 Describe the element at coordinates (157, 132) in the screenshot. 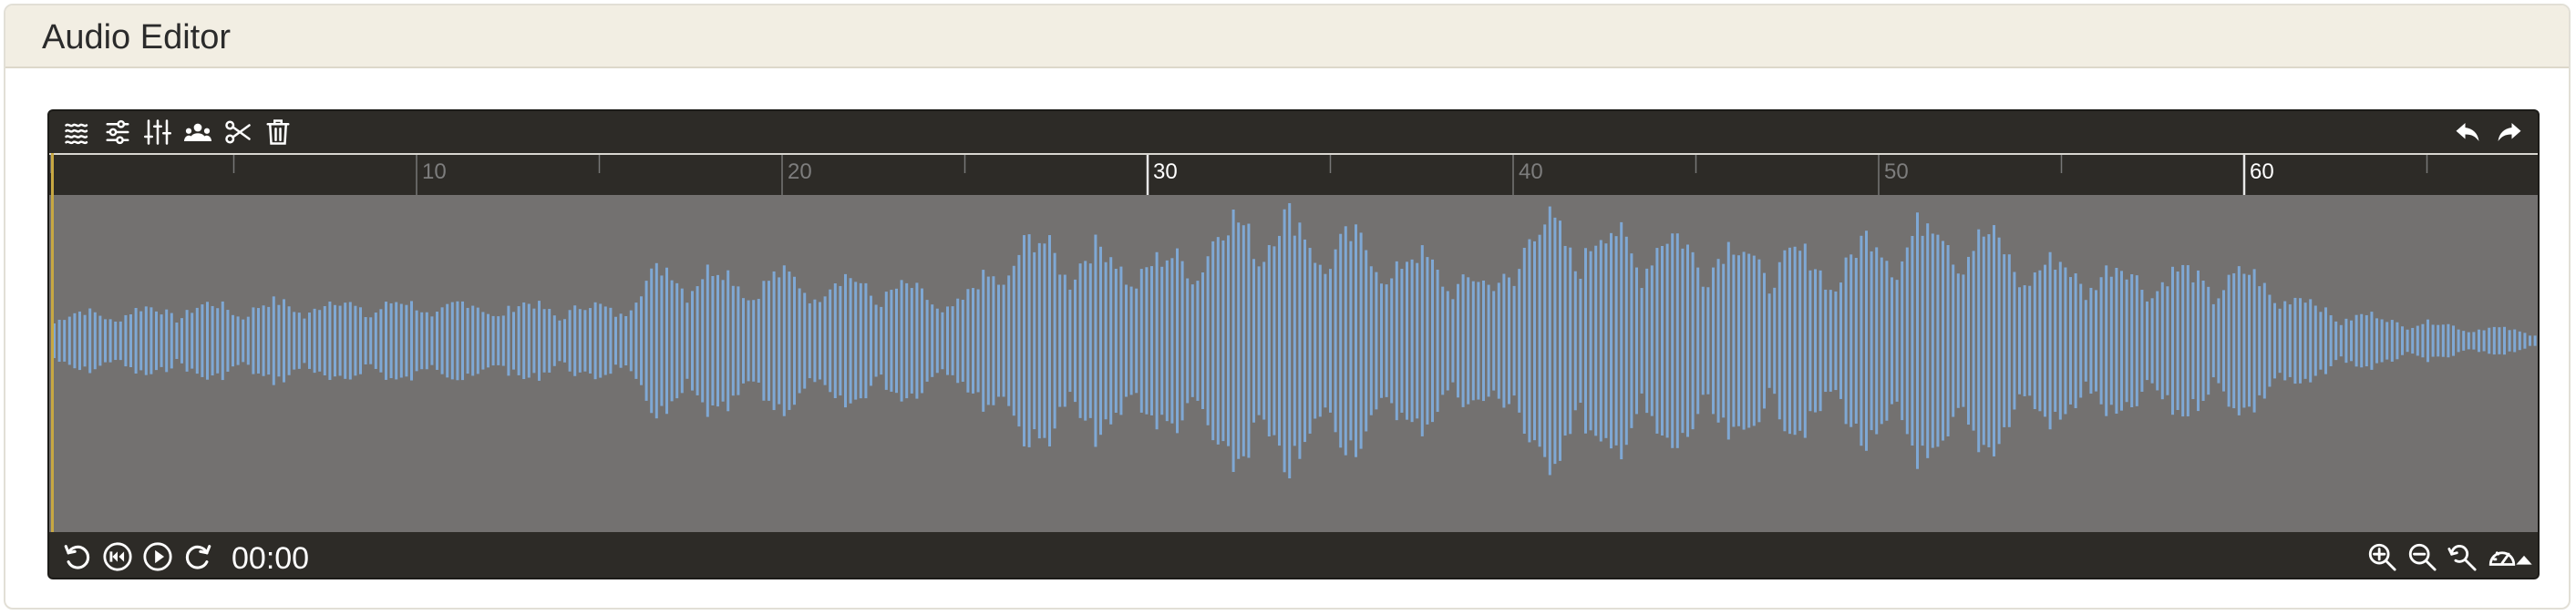

I see `equalizer-icon` at that location.